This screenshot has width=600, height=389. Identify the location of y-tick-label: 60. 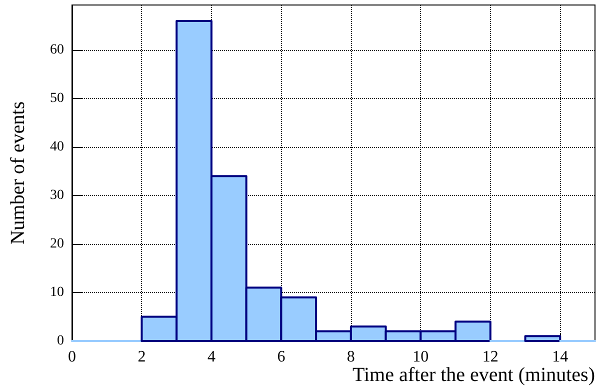
(57, 50).